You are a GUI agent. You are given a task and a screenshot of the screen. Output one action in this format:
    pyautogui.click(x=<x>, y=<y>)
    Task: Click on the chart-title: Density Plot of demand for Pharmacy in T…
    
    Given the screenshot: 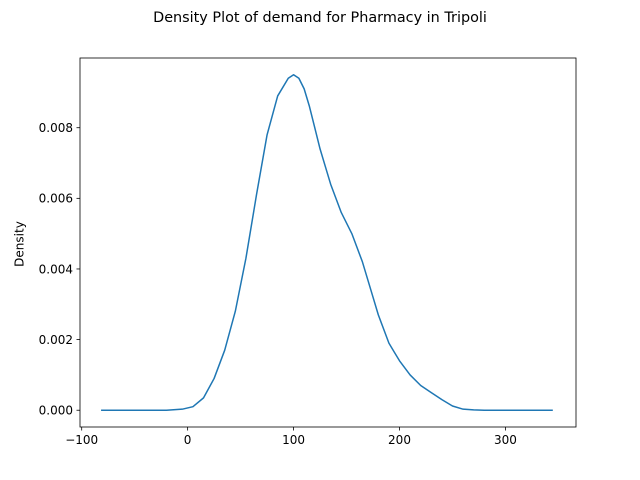 What is the action you would take?
    pyautogui.click(x=320, y=18)
    